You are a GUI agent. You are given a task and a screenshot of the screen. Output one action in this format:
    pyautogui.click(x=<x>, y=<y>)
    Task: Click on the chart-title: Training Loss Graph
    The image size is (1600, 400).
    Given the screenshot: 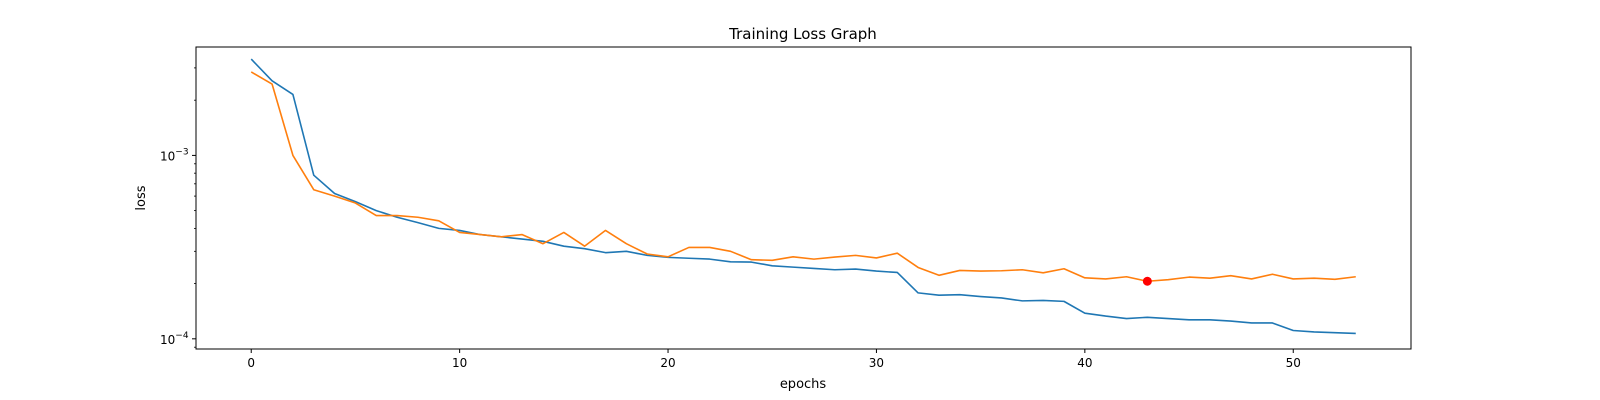 What is the action you would take?
    pyautogui.click(x=802, y=34)
    